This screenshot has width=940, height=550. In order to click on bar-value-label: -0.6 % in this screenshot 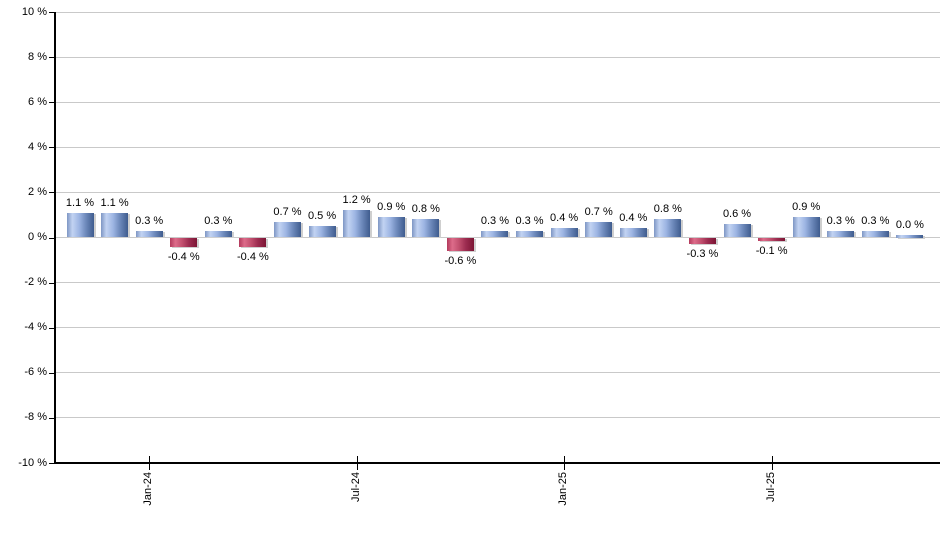, I will do `click(460, 261)`.